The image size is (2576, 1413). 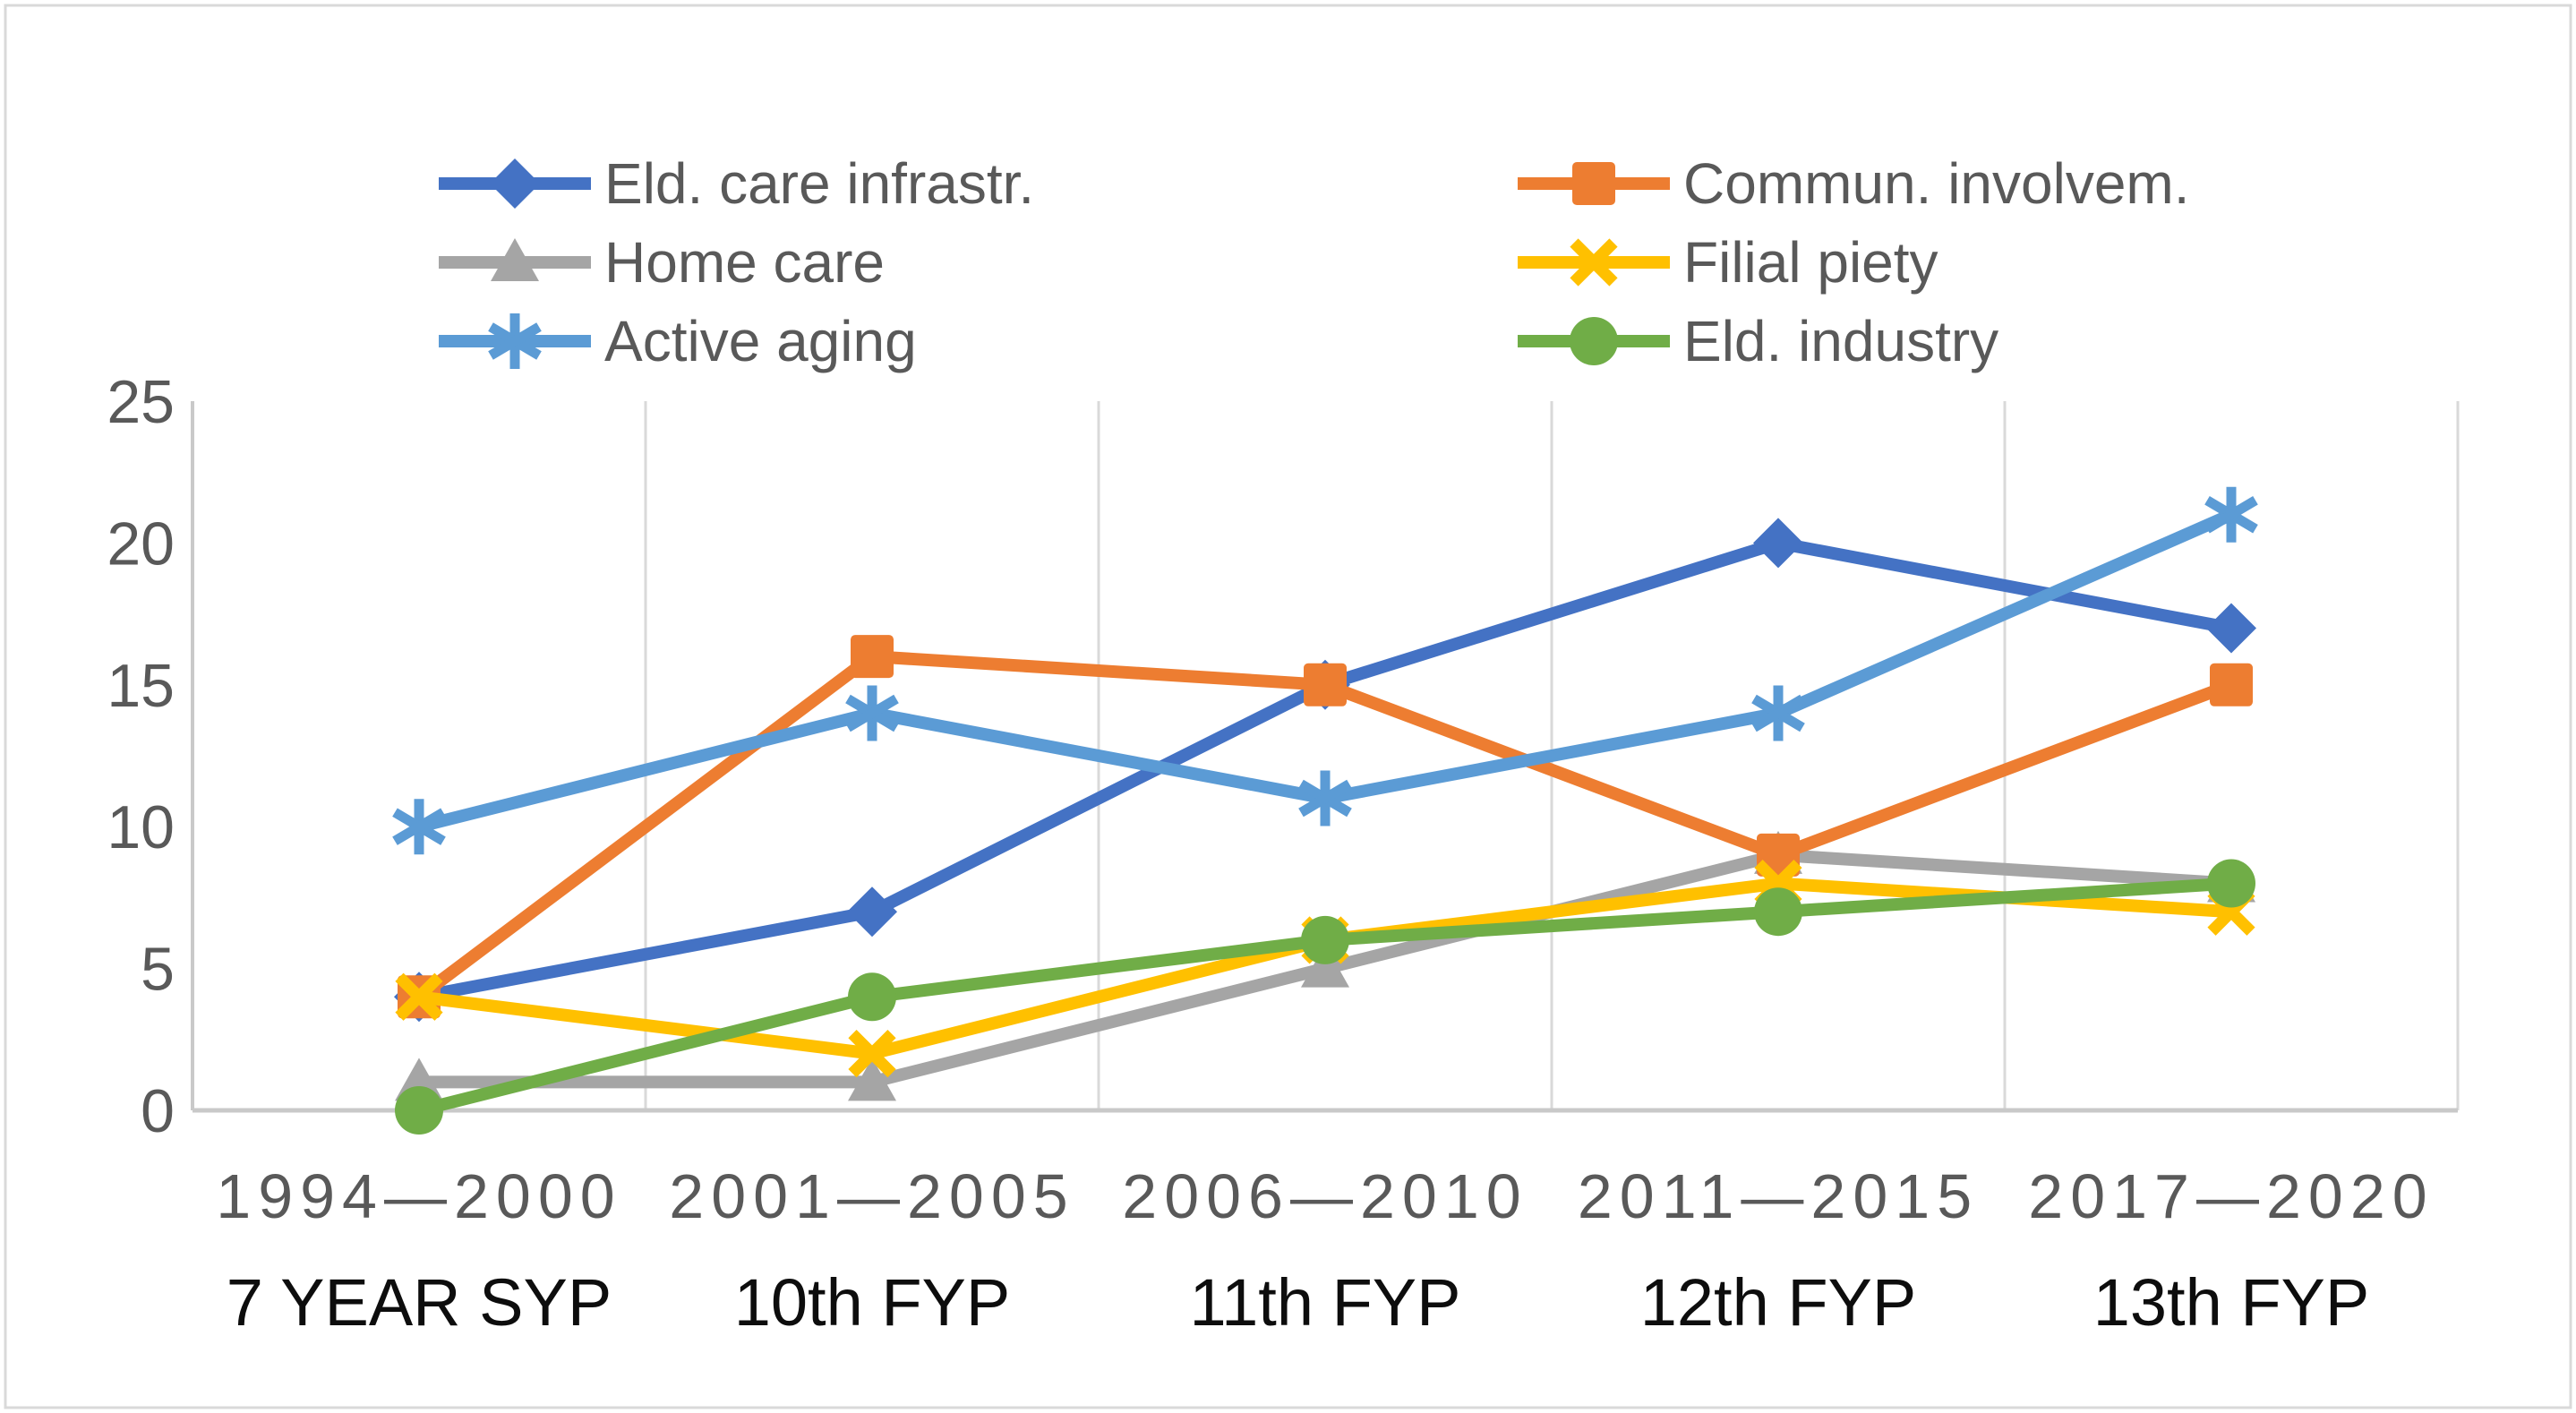 What do you see at coordinates (1778, 1196) in the screenshot?
I see `x-axis-category-label: 2011—2015` at bounding box center [1778, 1196].